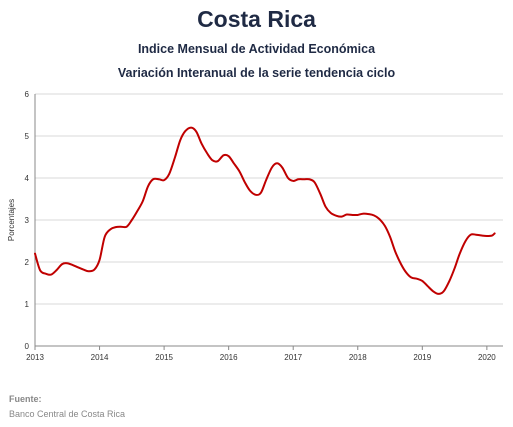 Image resolution: width=513 pixels, height=427 pixels. What do you see at coordinates (100, 357) in the screenshot?
I see `x-tick-label: 2014` at bounding box center [100, 357].